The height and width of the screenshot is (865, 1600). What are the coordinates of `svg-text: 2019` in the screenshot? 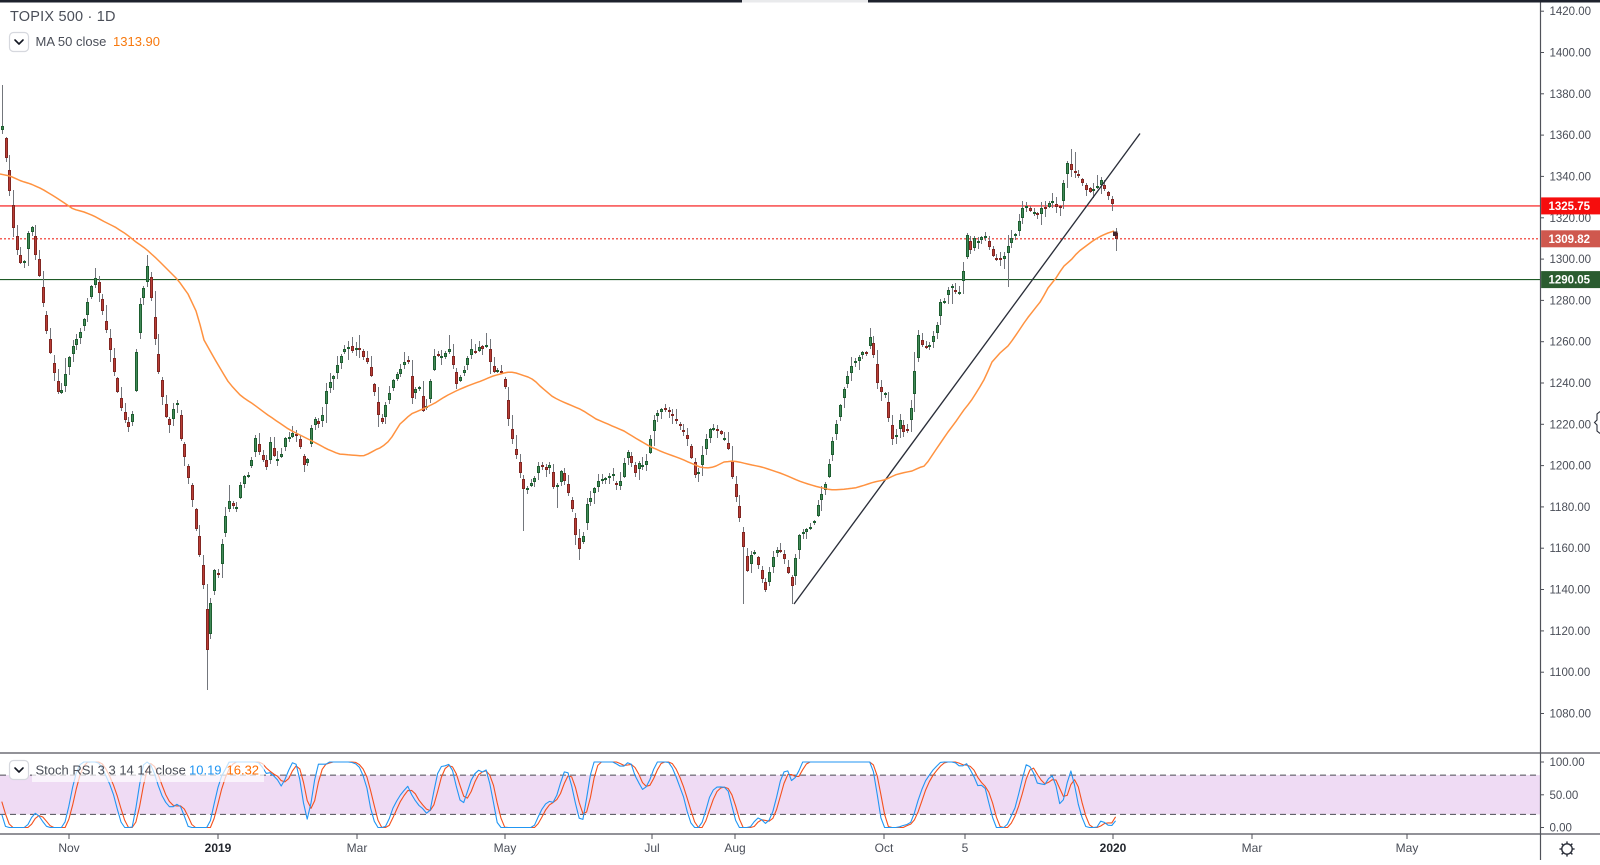 It's located at (218, 848).